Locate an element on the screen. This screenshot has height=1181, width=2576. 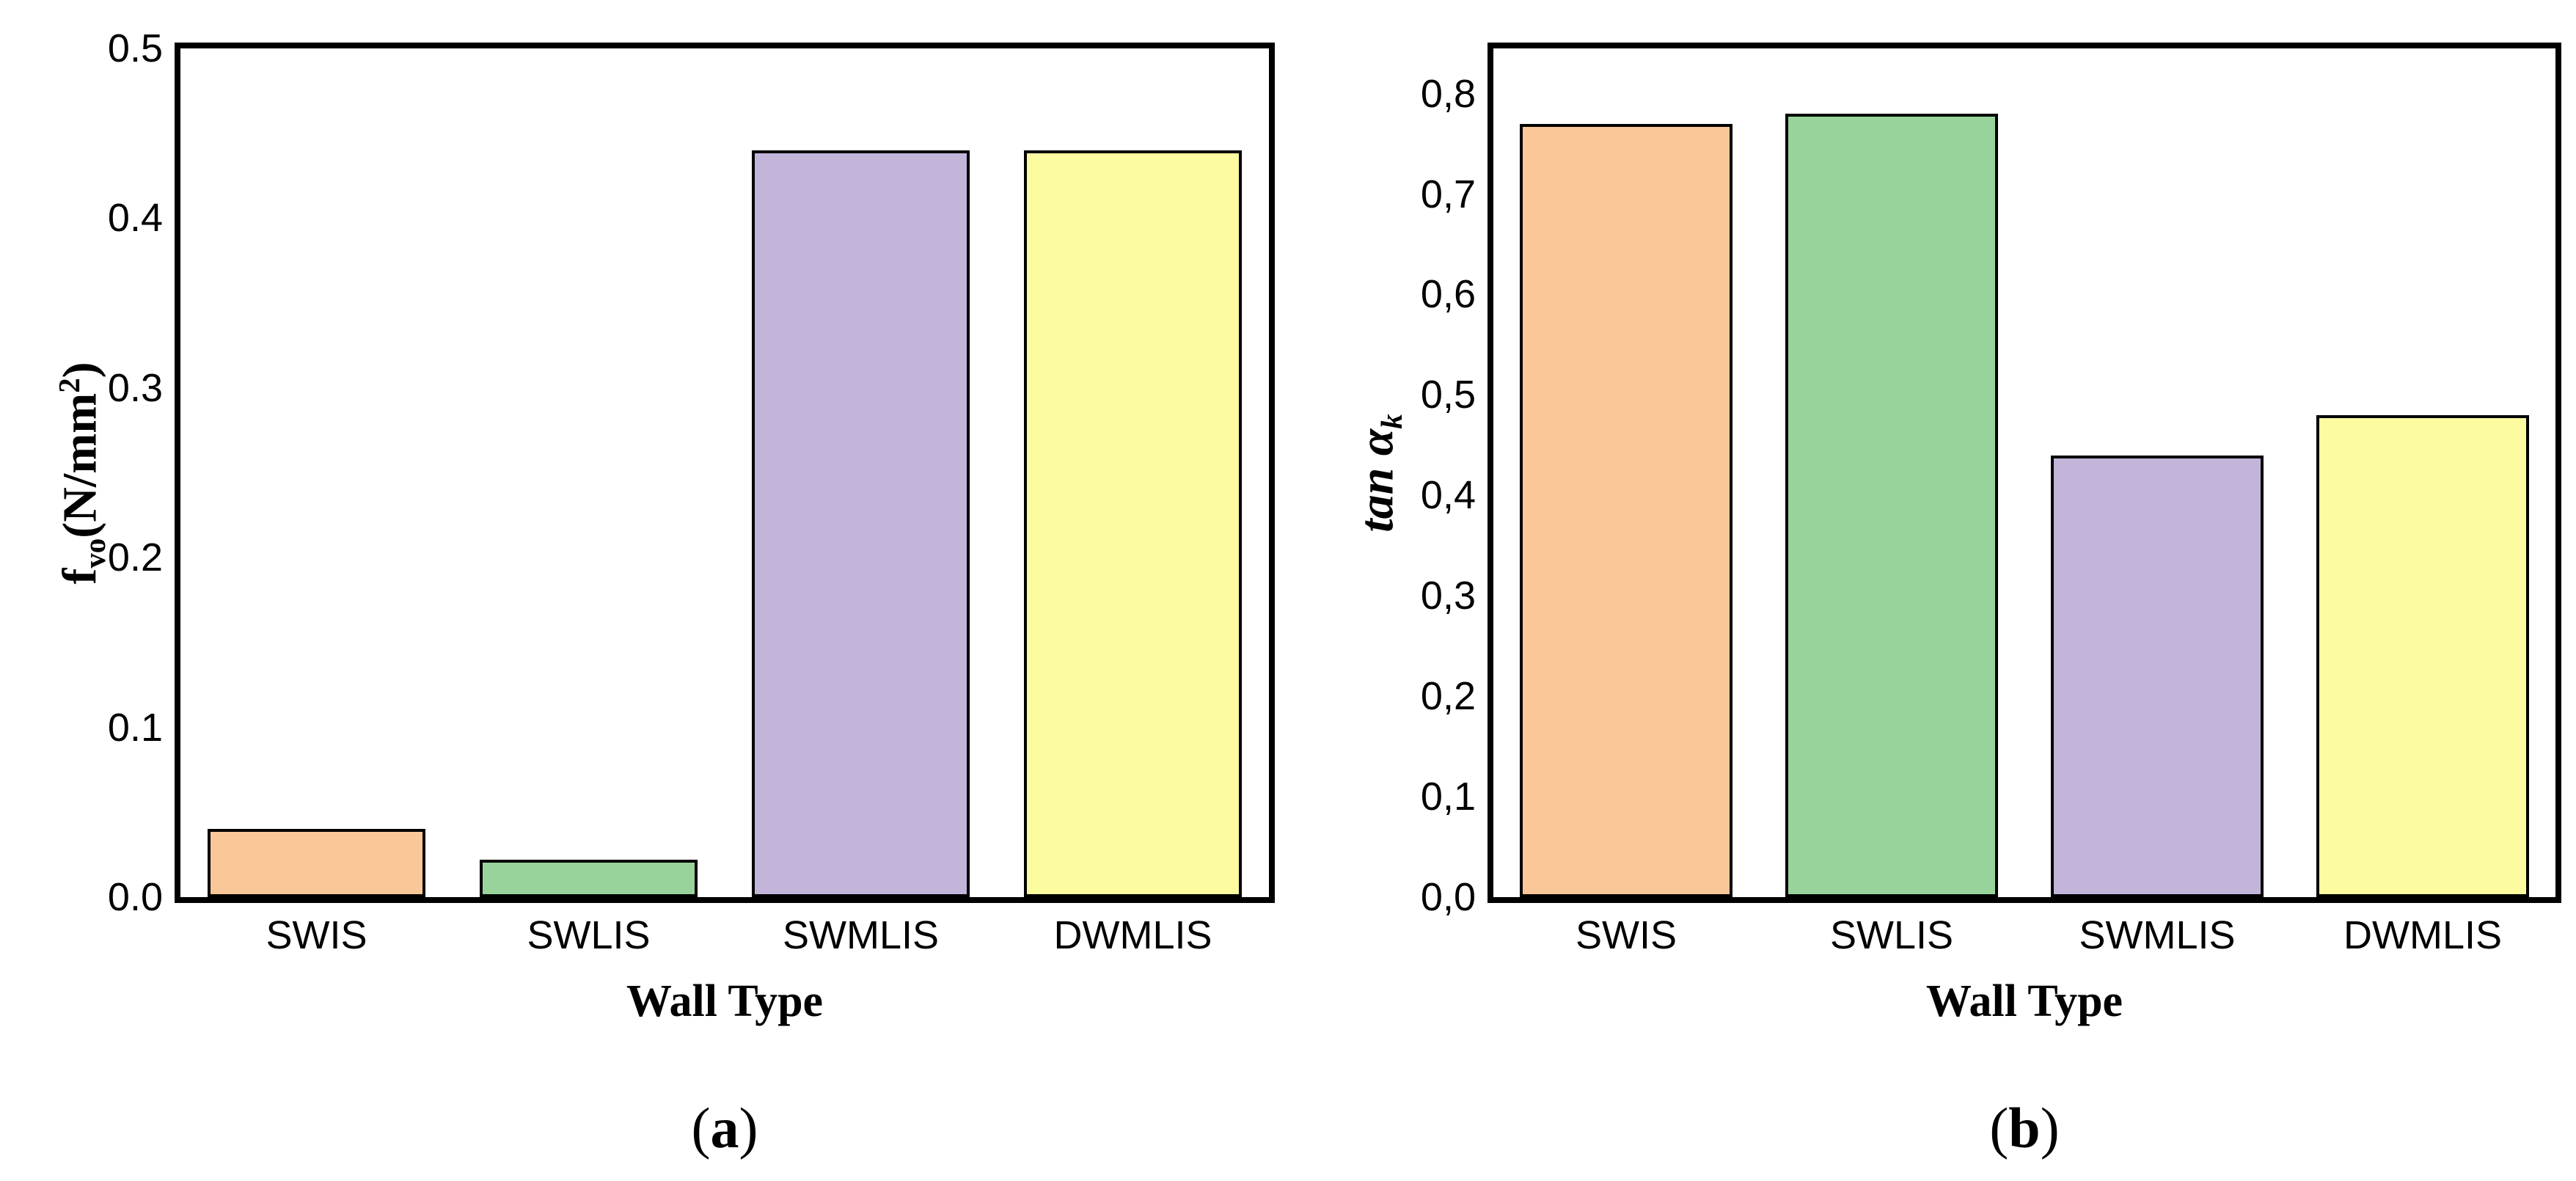
caption-open-b: ( is located at coordinates (1999, 1128).